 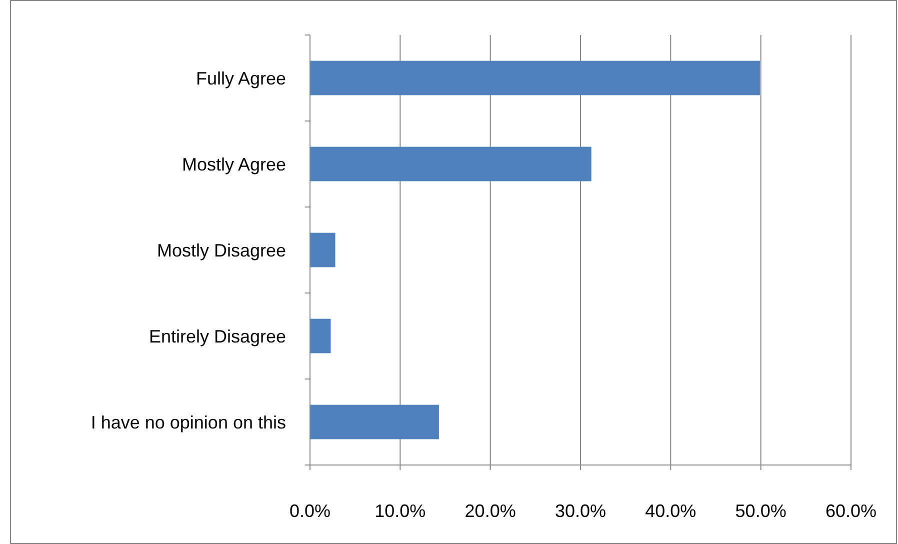 I want to click on y-tick-label: Mostly Agree, so click(x=234, y=164).